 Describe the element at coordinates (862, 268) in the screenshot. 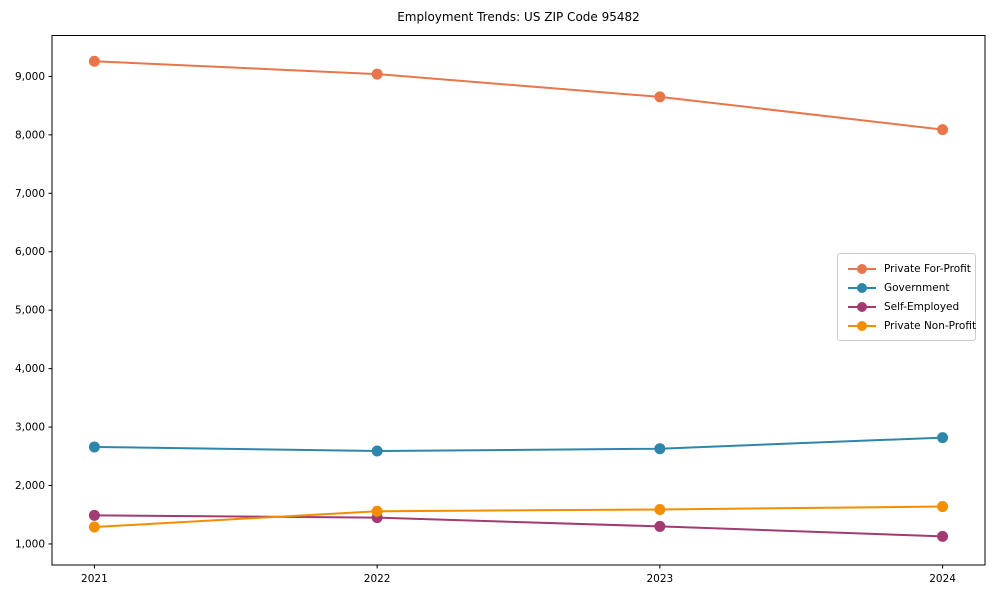

I see `legend-line-sample-private-for-profit` at that location.